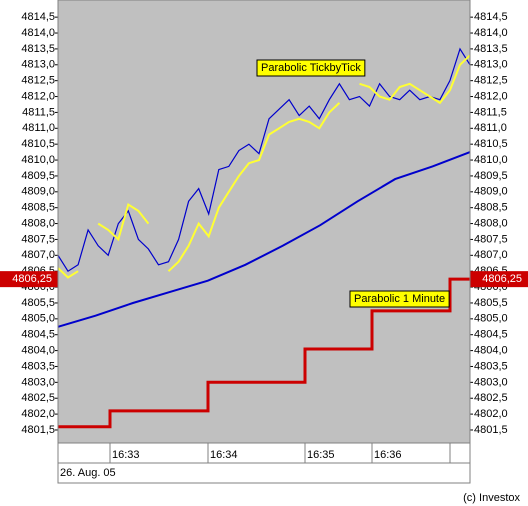 The image size is (528, 506). What do you see at coordinates (126, 455) in the screenshot?
I see `x-tick-label: 16:33` at bounding box center [126, 455].